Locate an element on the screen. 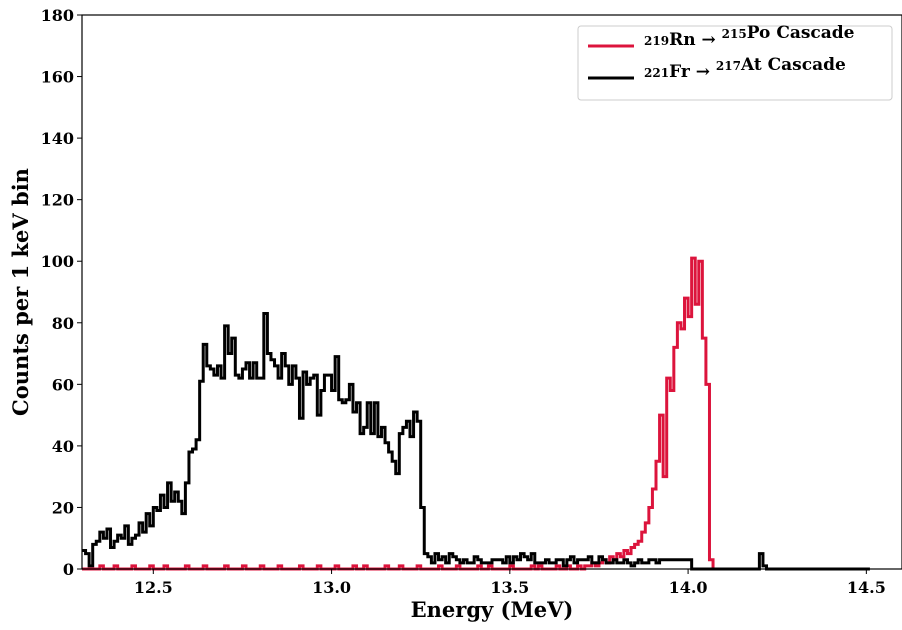 This screenshot has width=902, height=630. legend-part-sup1: 219 is located at coordinates (656, 41).